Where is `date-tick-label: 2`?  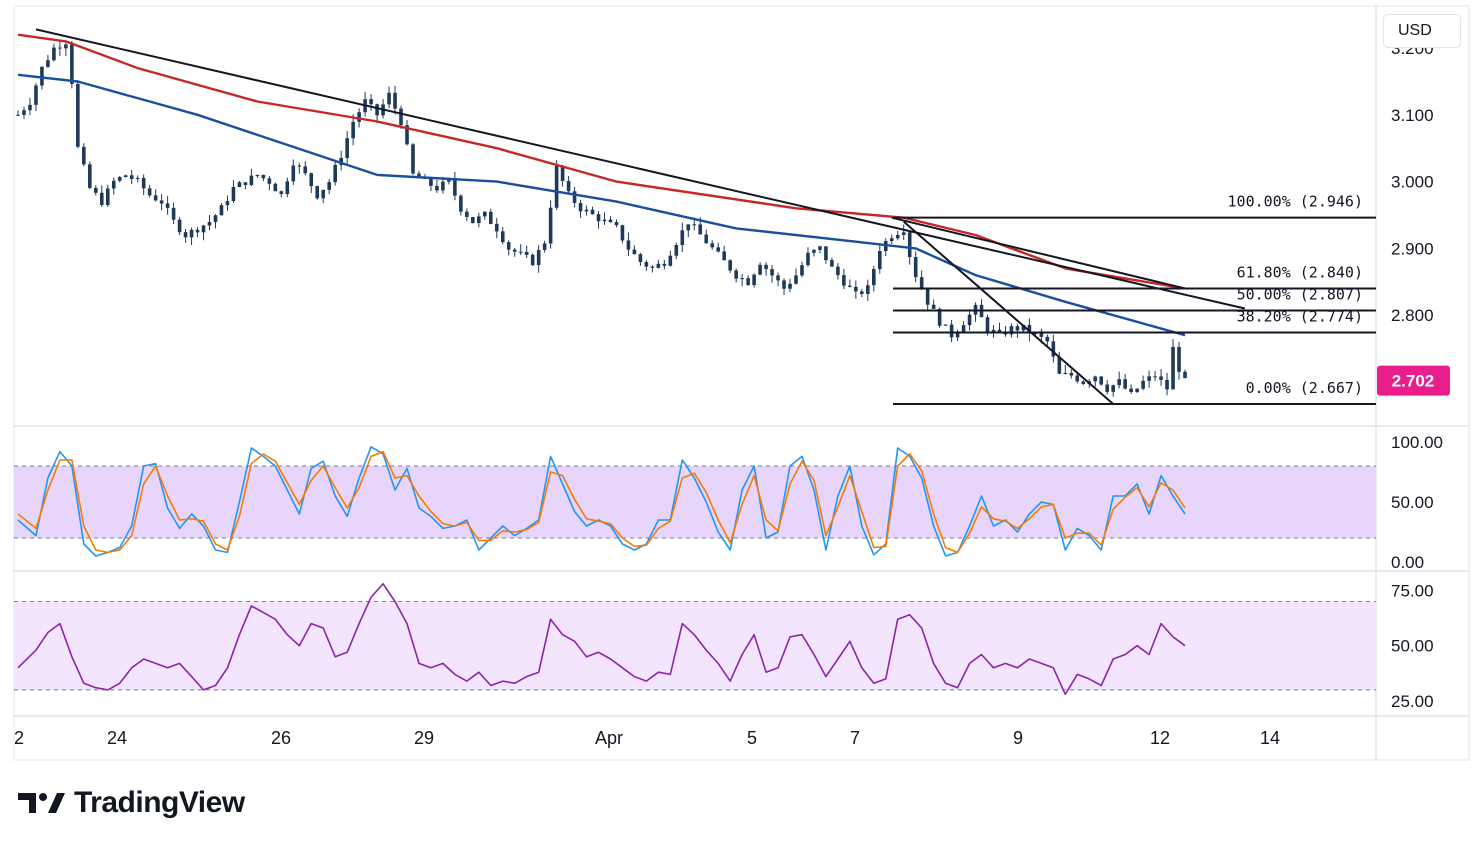 date-tick-label: 2 is located at coordinates (19, 738).